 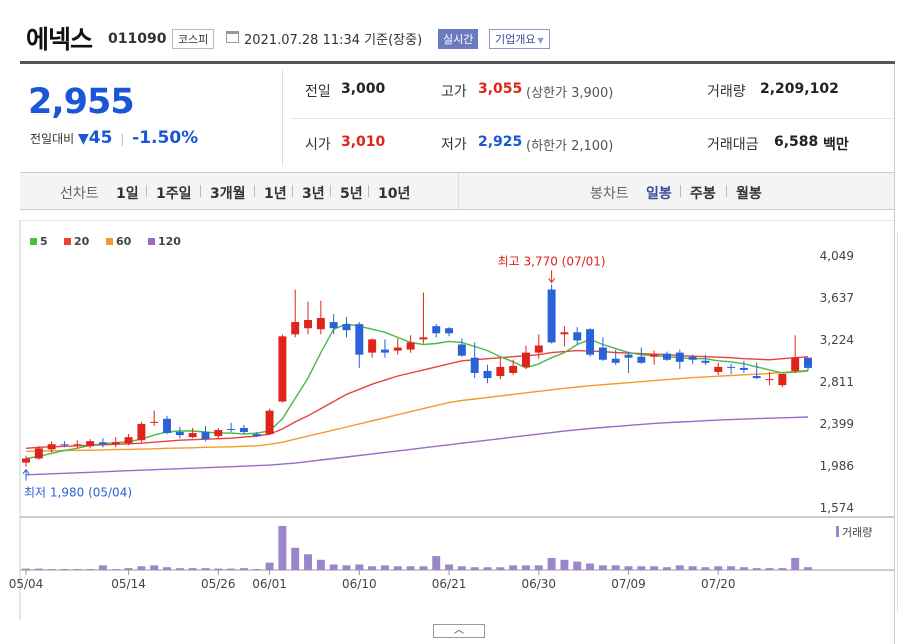 I want to click on tab-3y: 3년, so click(x=313, y=194).